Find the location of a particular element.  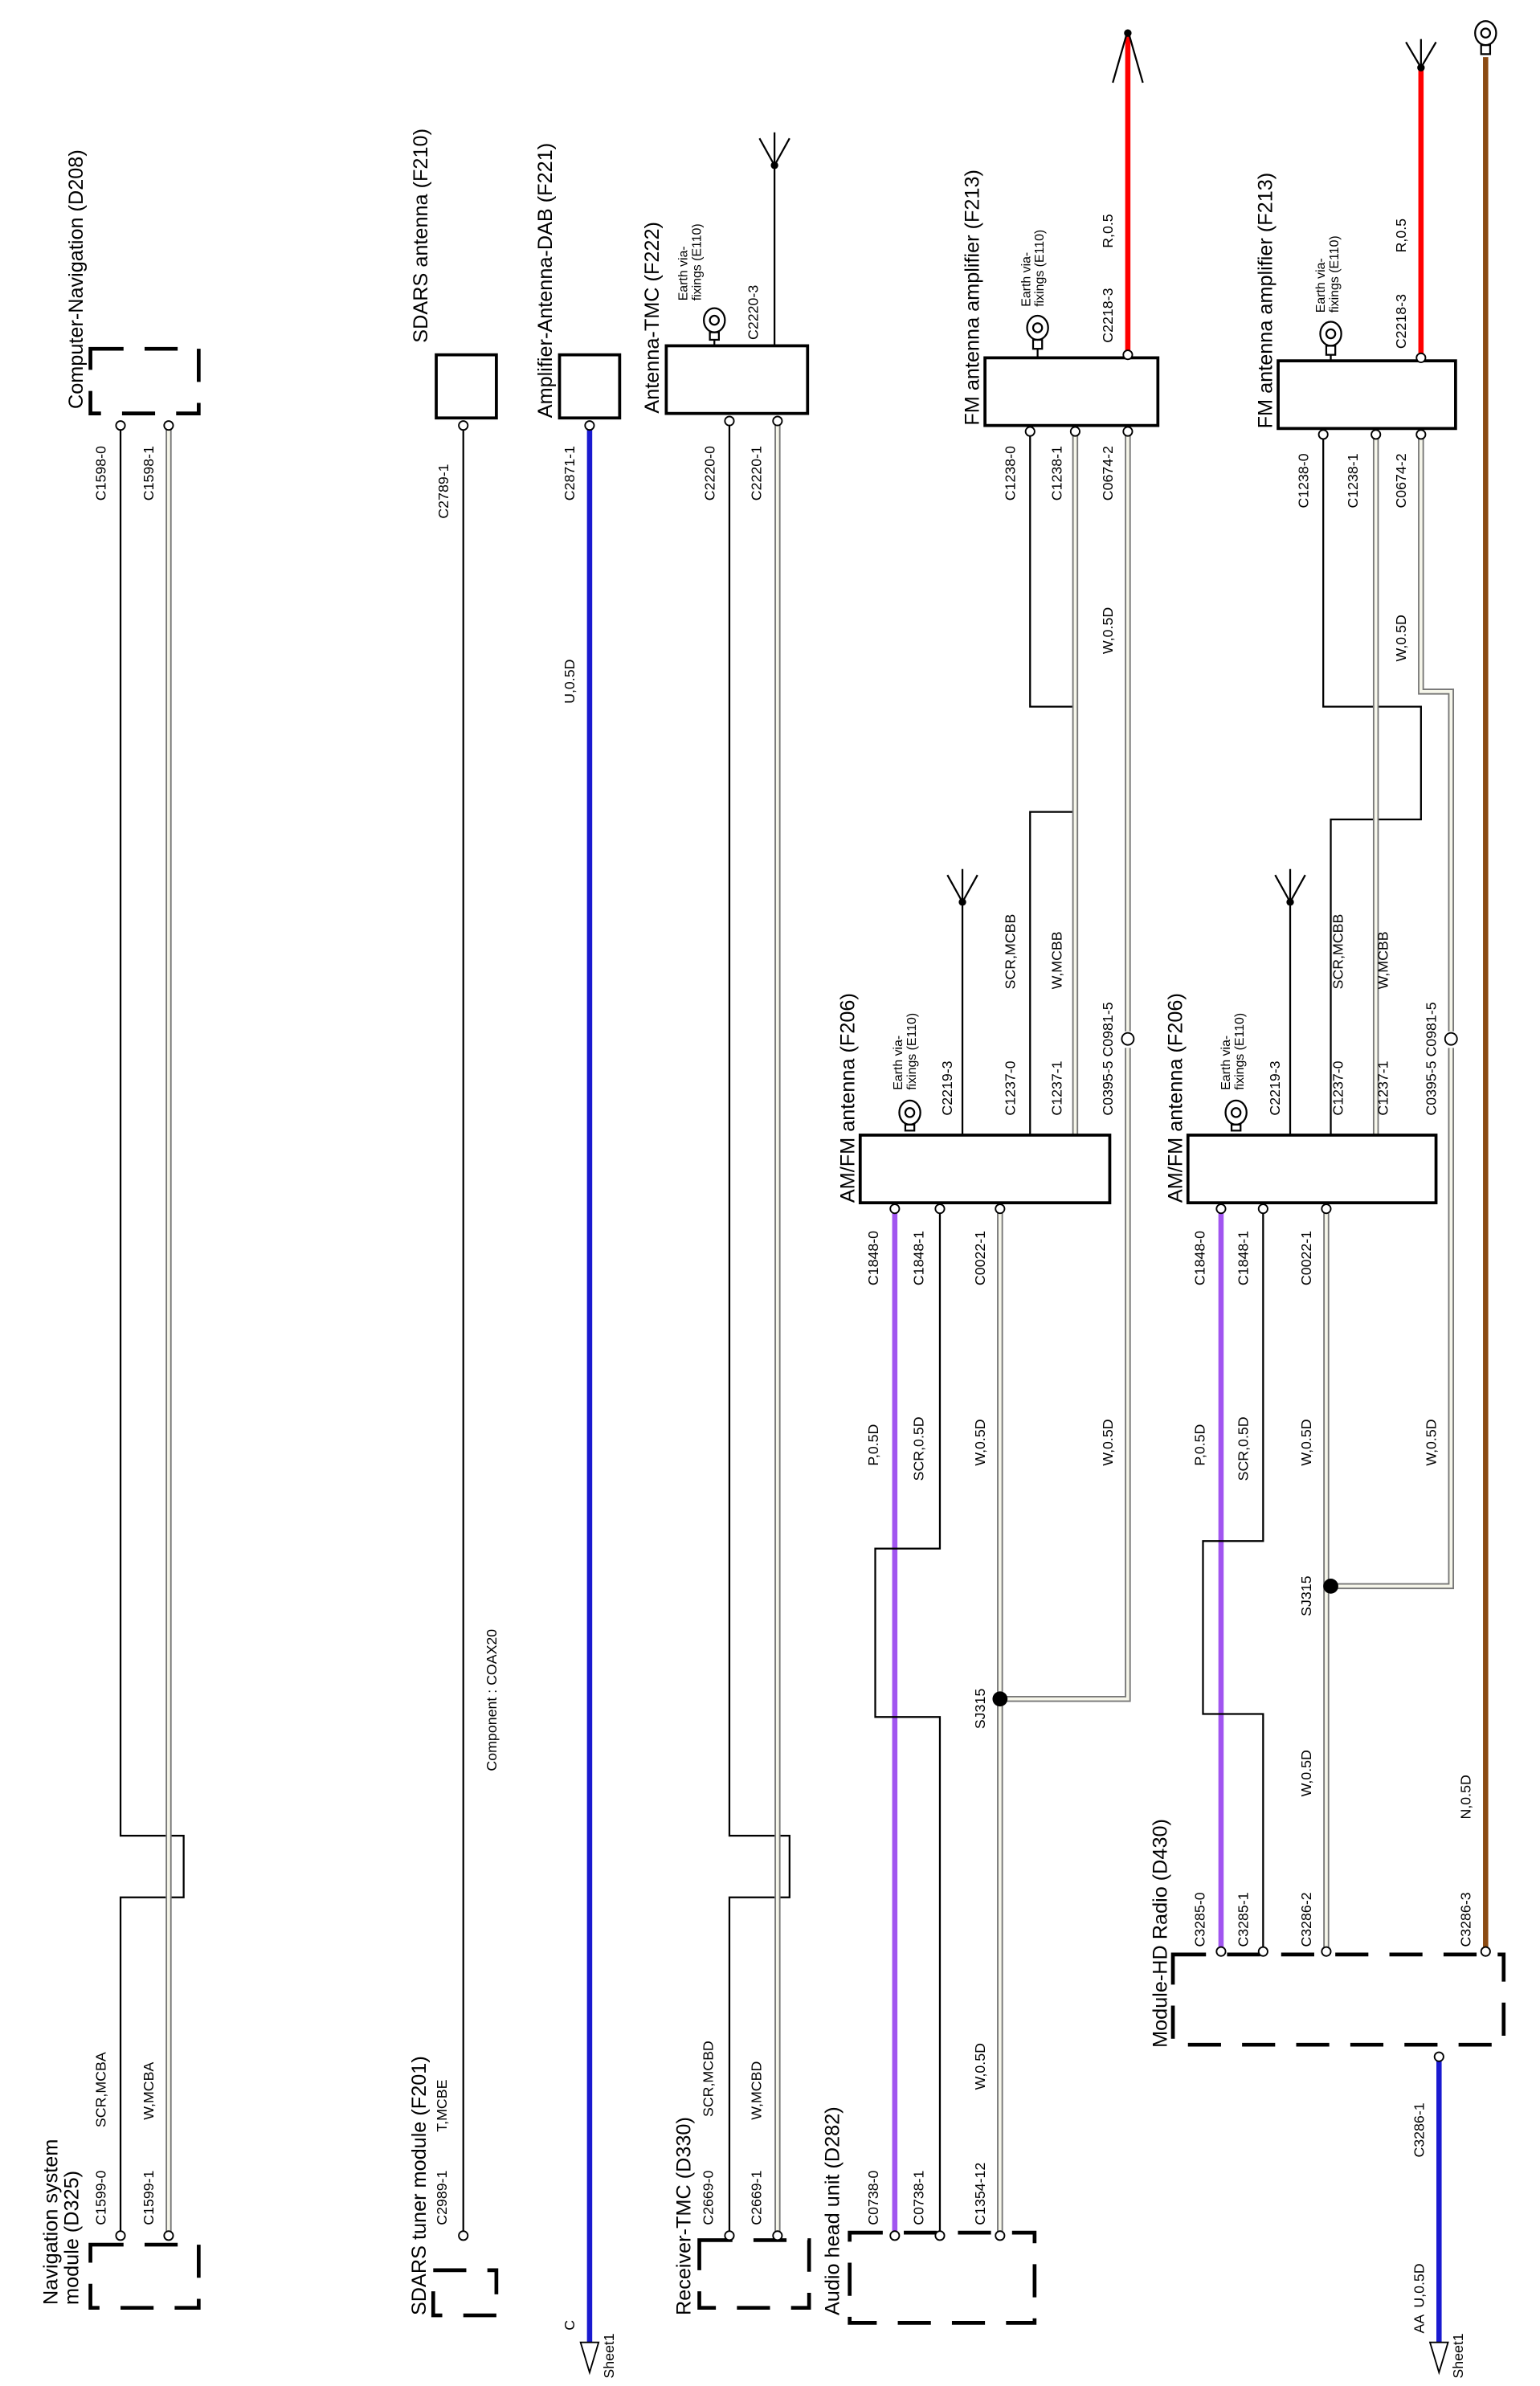

fm-amp-2-box is located at coordinates (1367, 395).